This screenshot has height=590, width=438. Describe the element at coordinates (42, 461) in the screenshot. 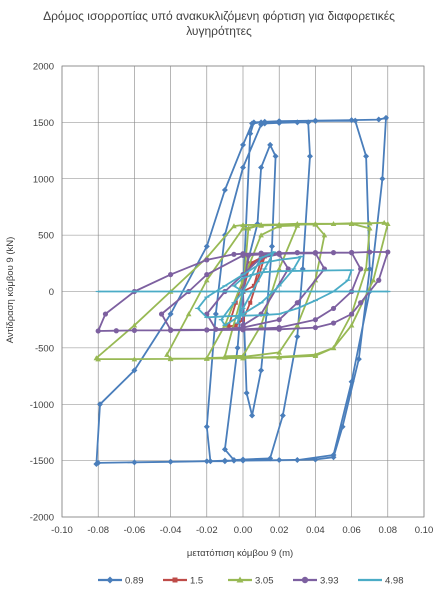

I see `y-tick-label: -1500` at that location.